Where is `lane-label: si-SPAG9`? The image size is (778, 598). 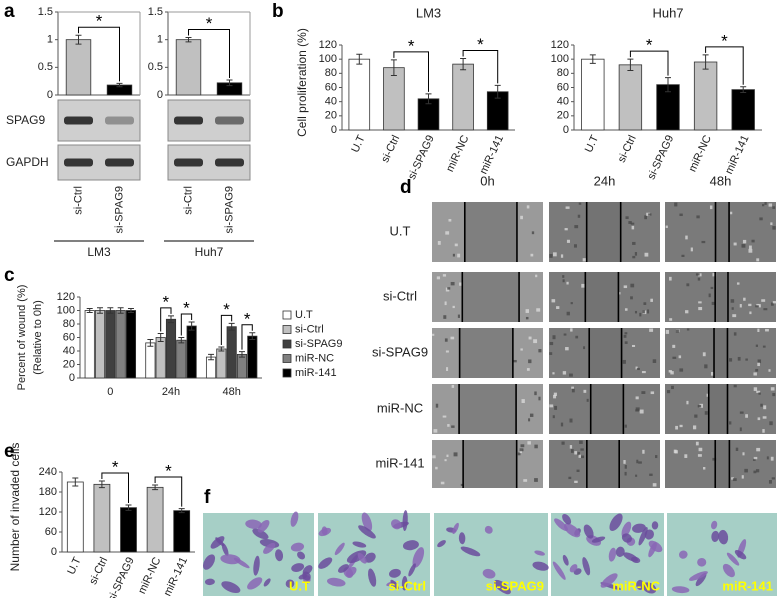
lane-label: si-SPAG9 is located at coordinates (229, 209).